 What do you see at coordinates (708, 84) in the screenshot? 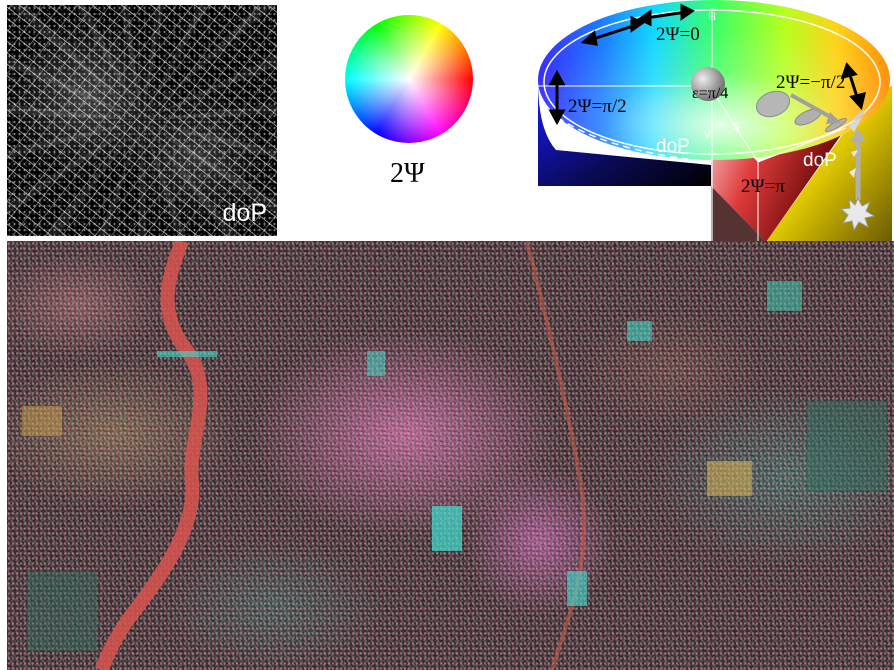
I see `poincare-sphere` at bounding box center [708, 84].